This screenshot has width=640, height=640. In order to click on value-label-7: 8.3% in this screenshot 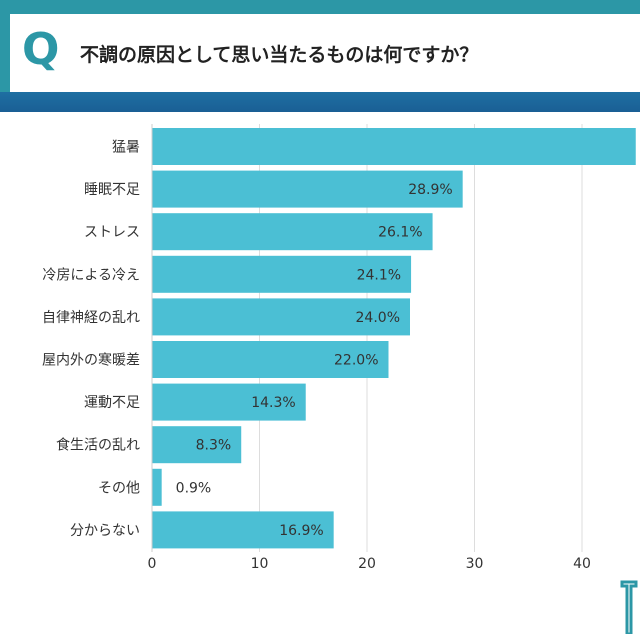, I will do `click(214, 446)`.